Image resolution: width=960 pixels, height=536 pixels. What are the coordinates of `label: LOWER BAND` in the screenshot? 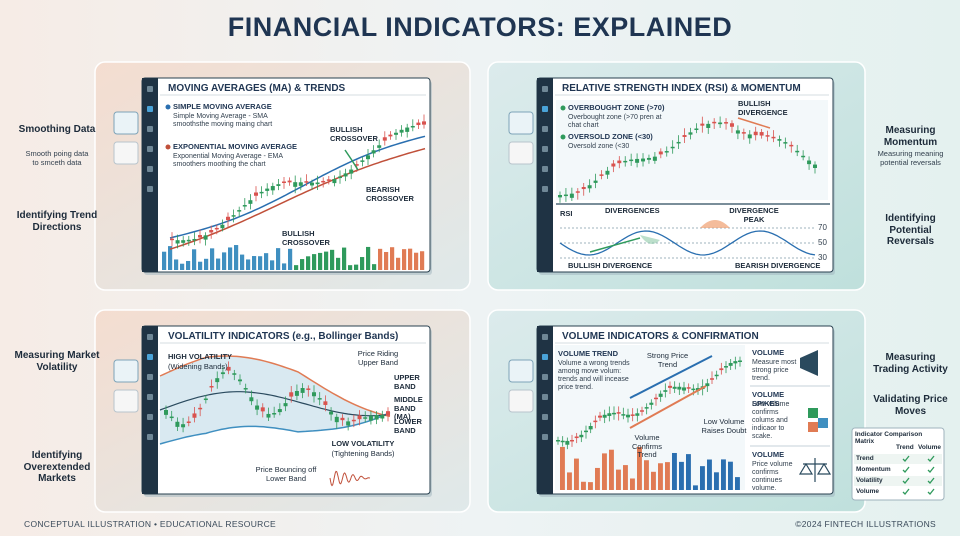 It's located at (408, 426).